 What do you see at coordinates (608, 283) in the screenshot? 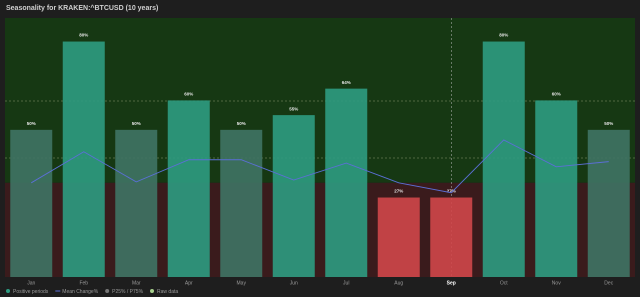
I see `x-tick-label: Dec` at bounding box center [608, 283].